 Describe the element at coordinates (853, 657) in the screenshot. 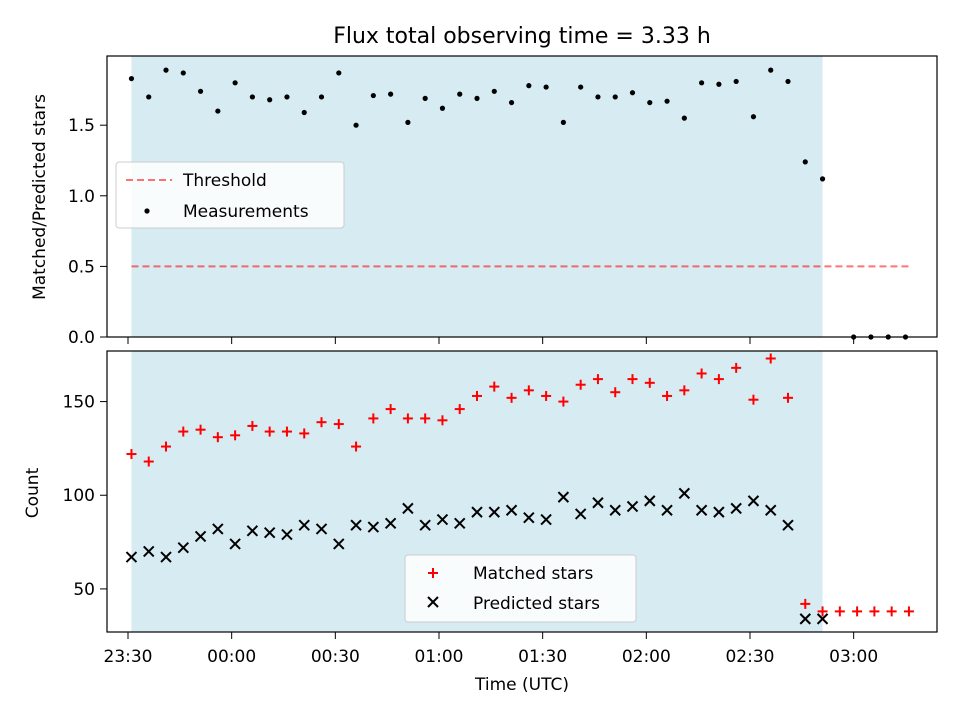

I see `x-tick-label: 03:00` at that location.